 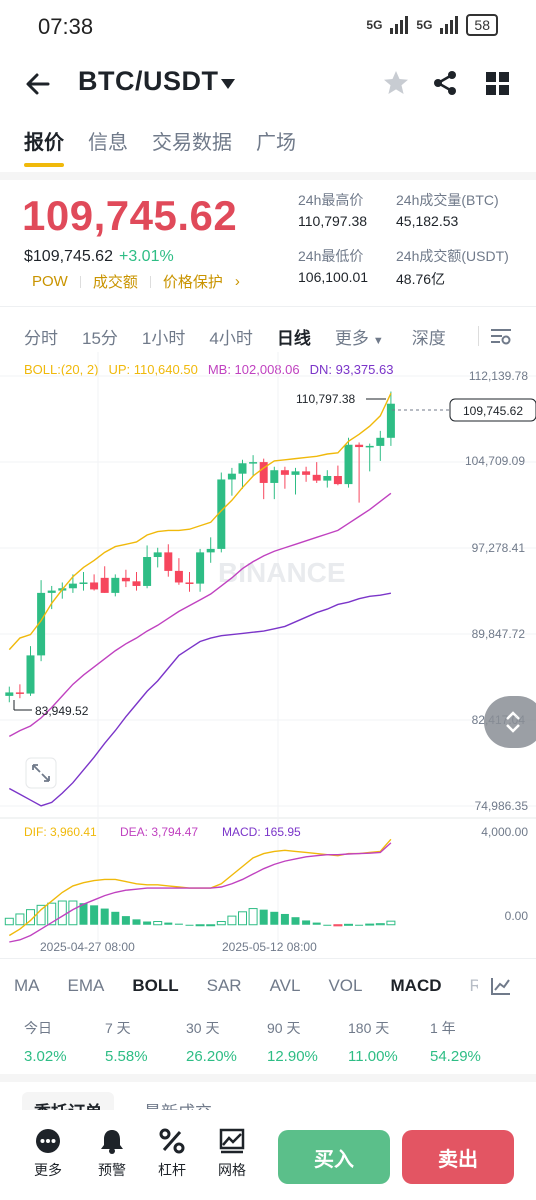 I want to click on tf-15m: 15分, so click(x=100, y=338).